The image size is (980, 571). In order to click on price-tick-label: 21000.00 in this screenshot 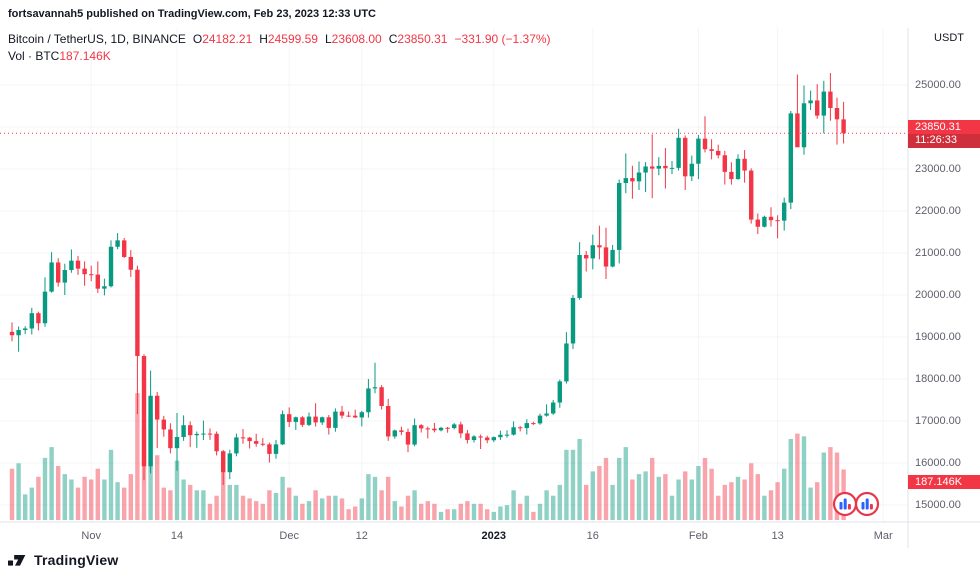, I will do `click(938, 253)`.